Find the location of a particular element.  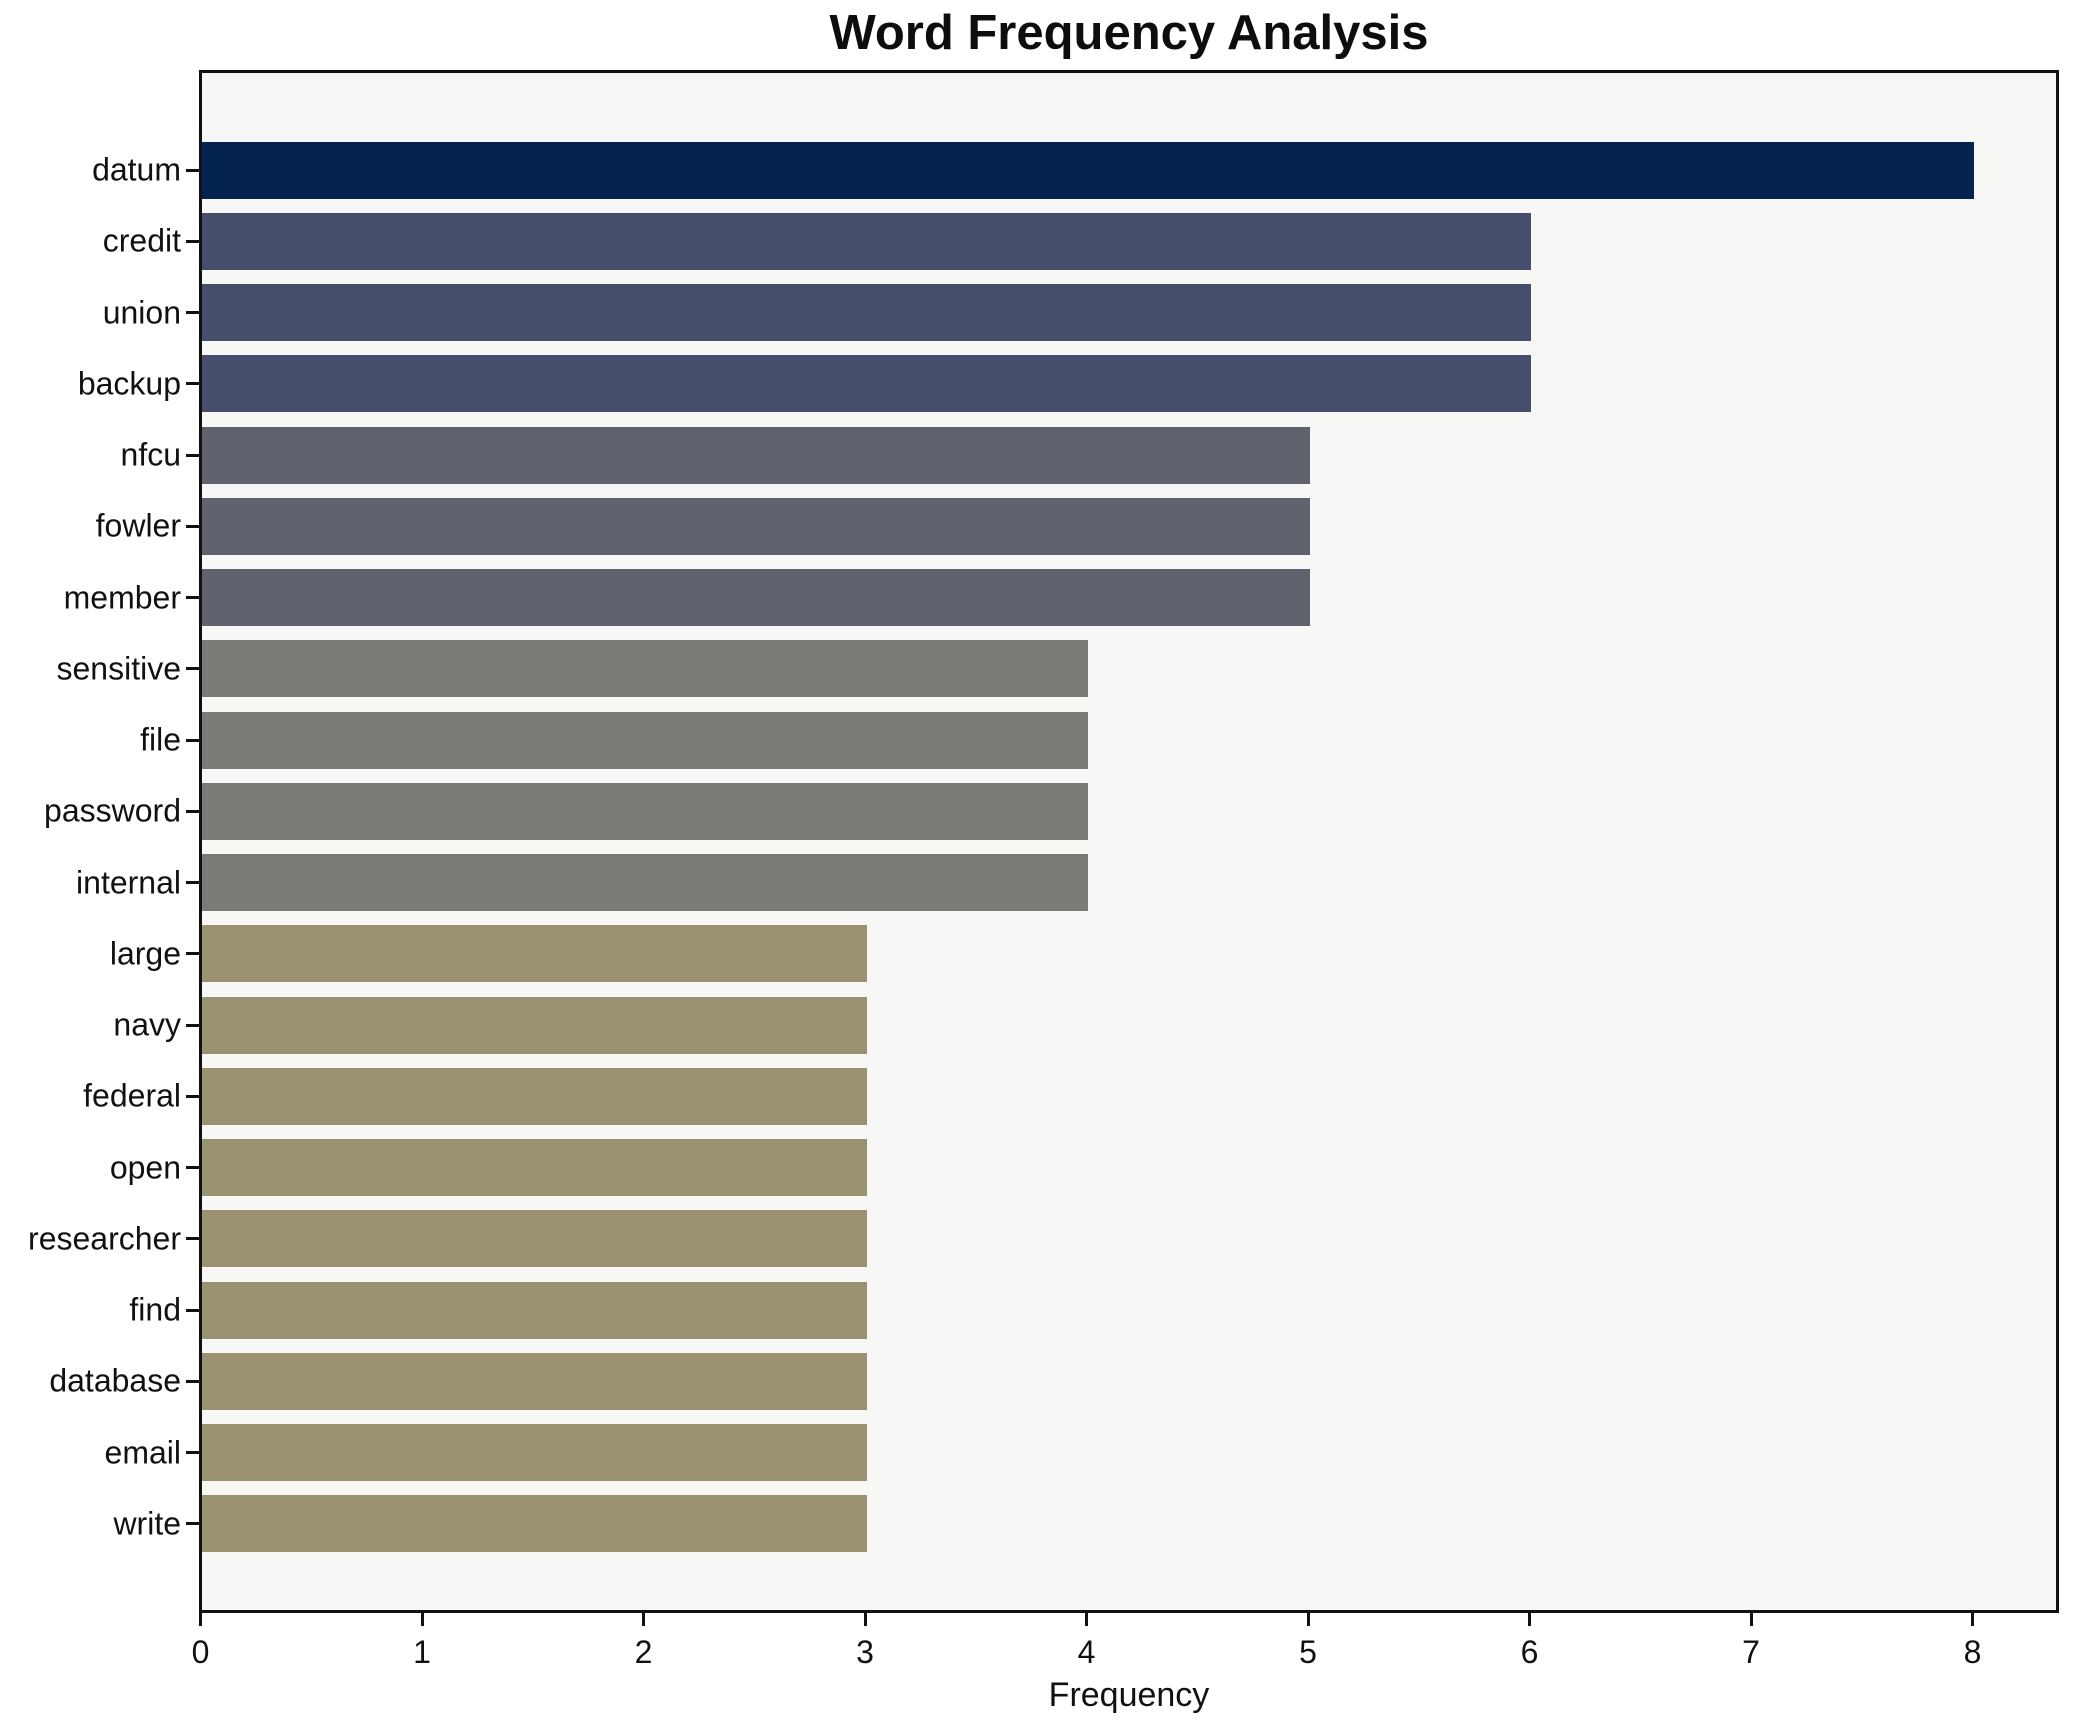

y-tick-label-large: large is located at coordinates (145, 953).